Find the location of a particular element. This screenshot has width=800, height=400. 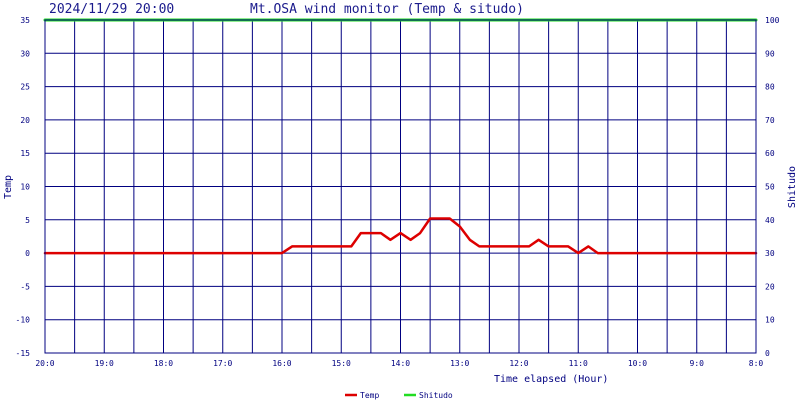

y-tick-label-left: 0 is located at coordinates (27, 253).